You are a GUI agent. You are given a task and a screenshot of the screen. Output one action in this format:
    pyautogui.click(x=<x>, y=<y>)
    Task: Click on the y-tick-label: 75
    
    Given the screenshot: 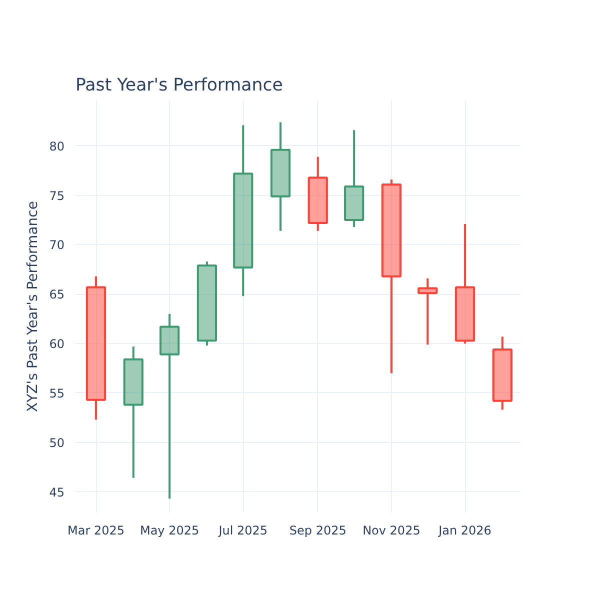 What is the action you would take?
    pyautogui.click(x=57, y=195)
    